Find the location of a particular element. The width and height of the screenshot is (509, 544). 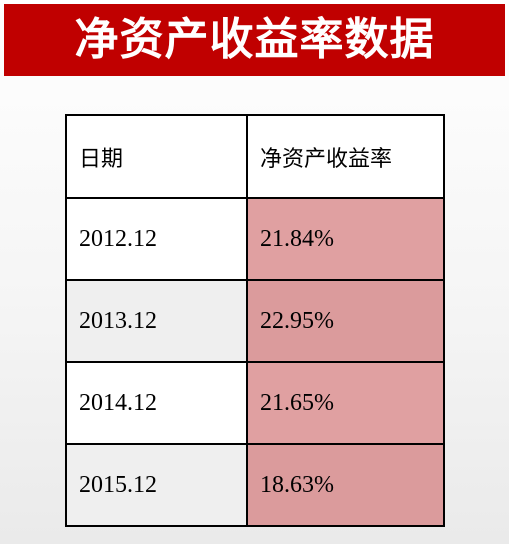

page-title: 净资产收益率数据 is located at coordinates (254, 39).